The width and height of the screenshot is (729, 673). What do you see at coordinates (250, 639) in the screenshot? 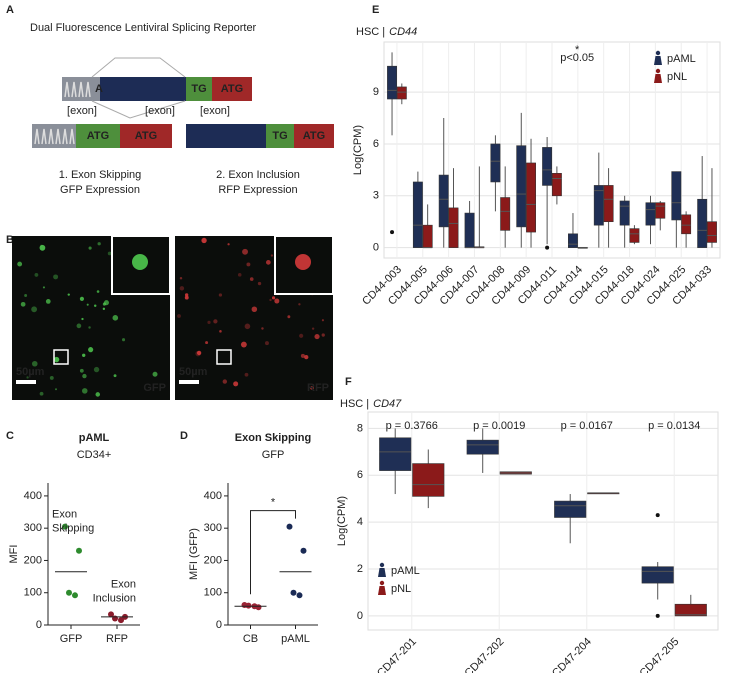
I see `x-tick-label: CB` at bounding box center [250, 639].